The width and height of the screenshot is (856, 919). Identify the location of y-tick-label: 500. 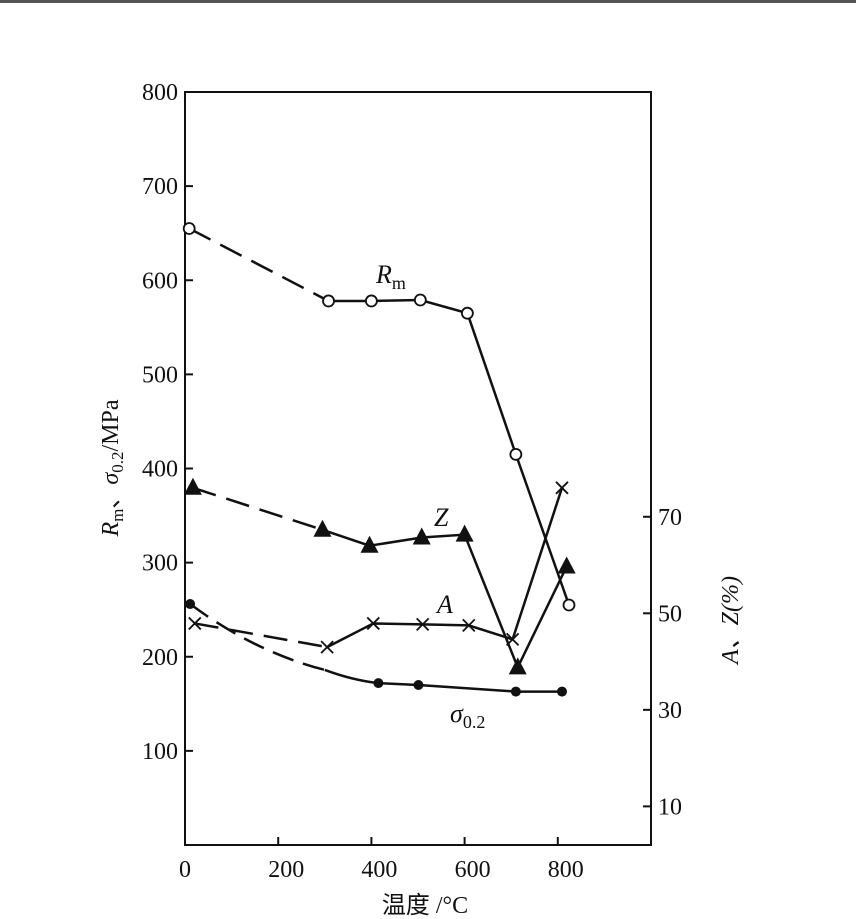
(160, 375).